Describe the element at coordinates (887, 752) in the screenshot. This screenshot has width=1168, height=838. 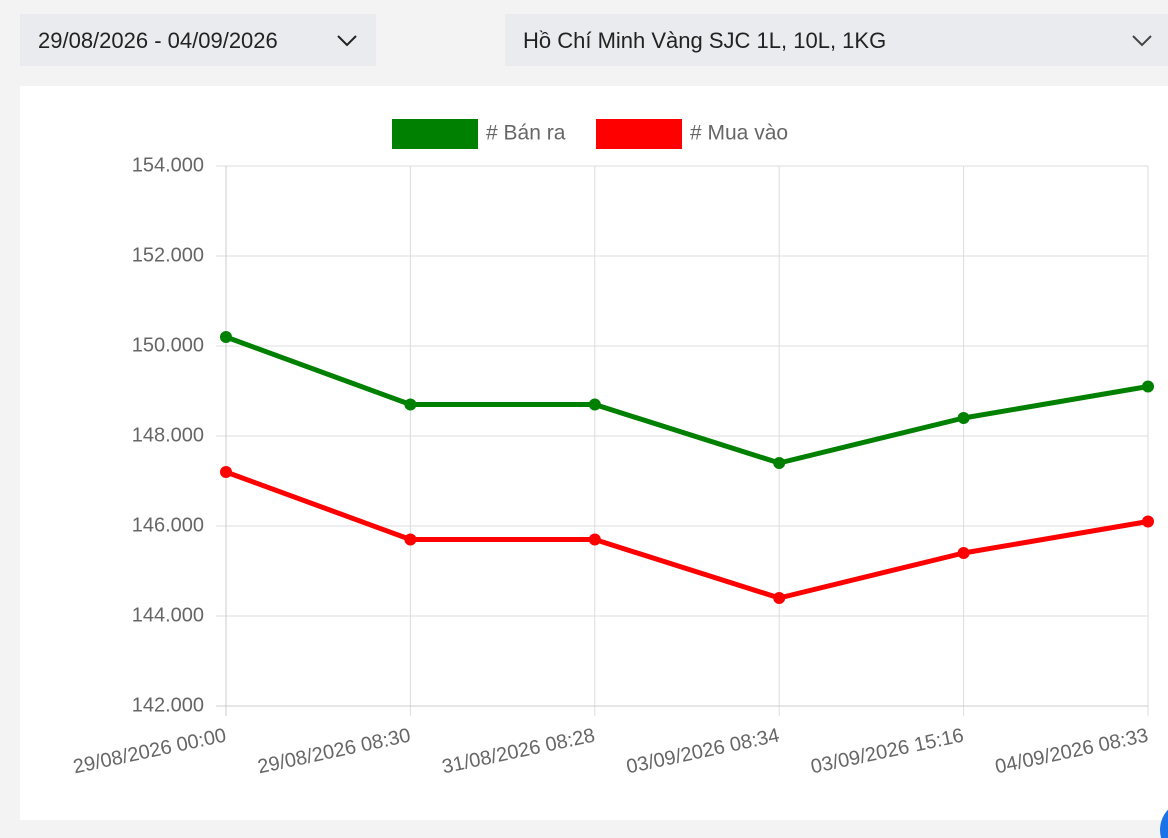
I see `x-tick-label: 03/09/2026 15:16` at that location.